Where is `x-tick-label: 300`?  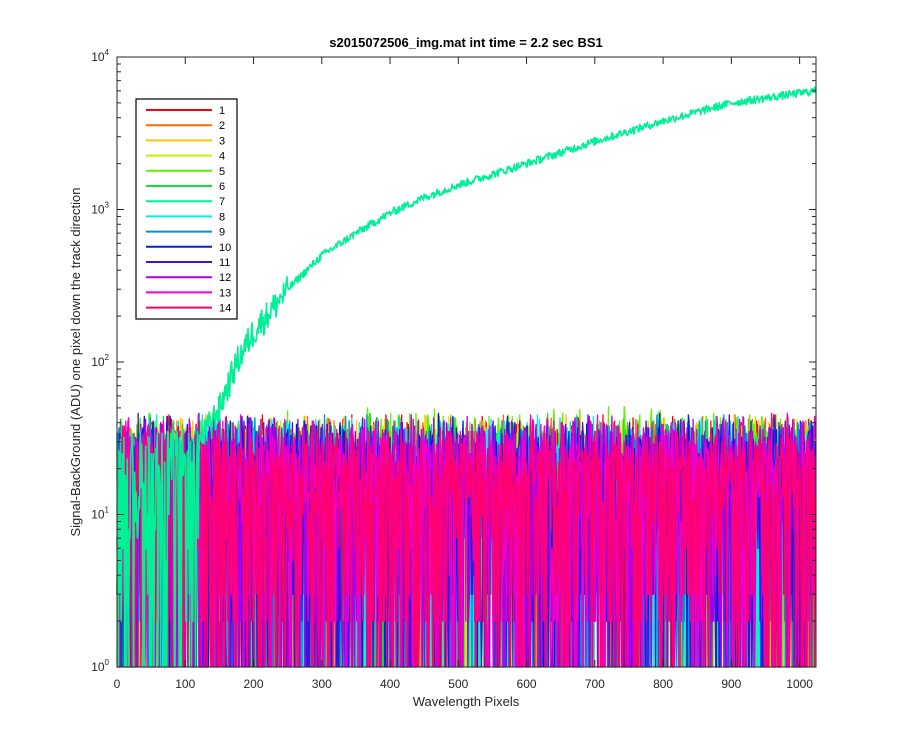 x-tick-label: 300 is located at coordinates (322, 684).